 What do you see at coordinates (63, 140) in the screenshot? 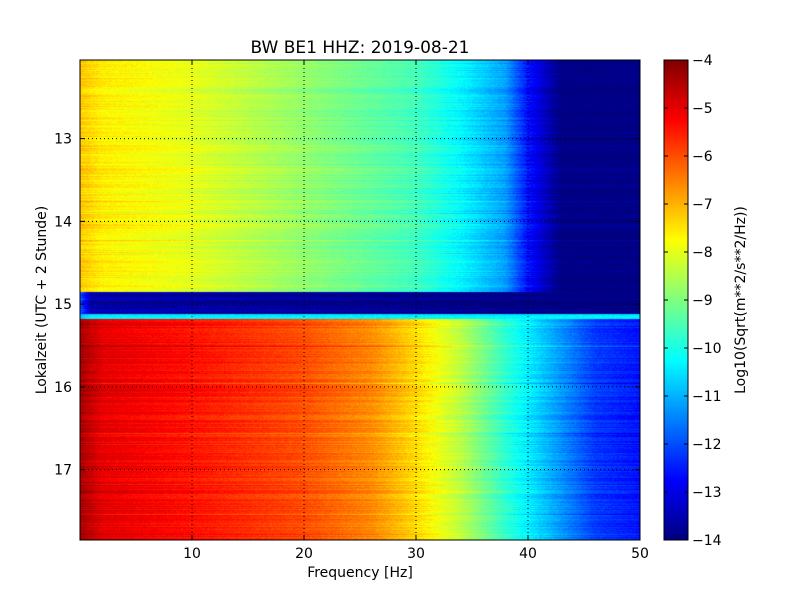
I see `y-tick-label: 13` at bounding box center [63, 140].